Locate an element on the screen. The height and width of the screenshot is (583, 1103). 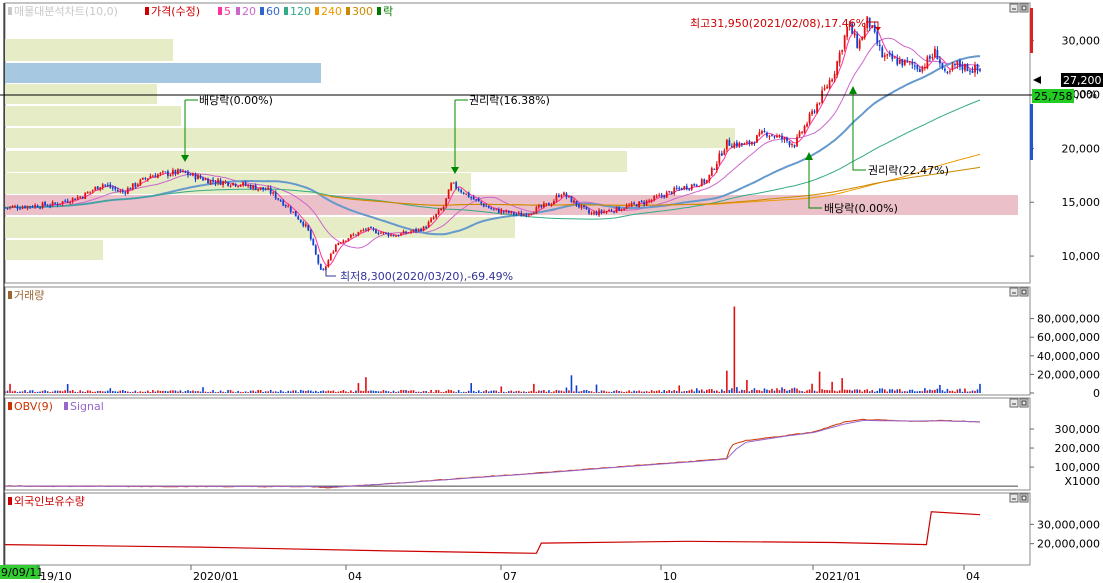
y-tick-label: 40,000,000 is located at coordinates (1068, 356).